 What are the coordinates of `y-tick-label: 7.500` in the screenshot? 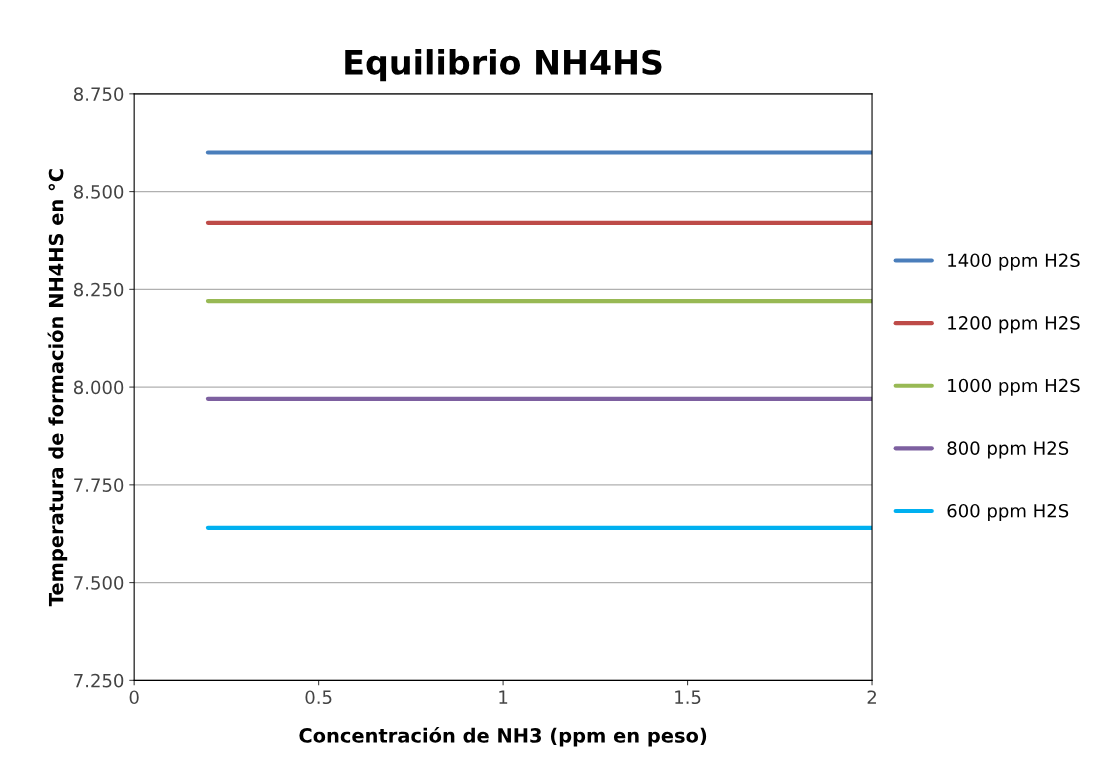 It's located at (99, 583).